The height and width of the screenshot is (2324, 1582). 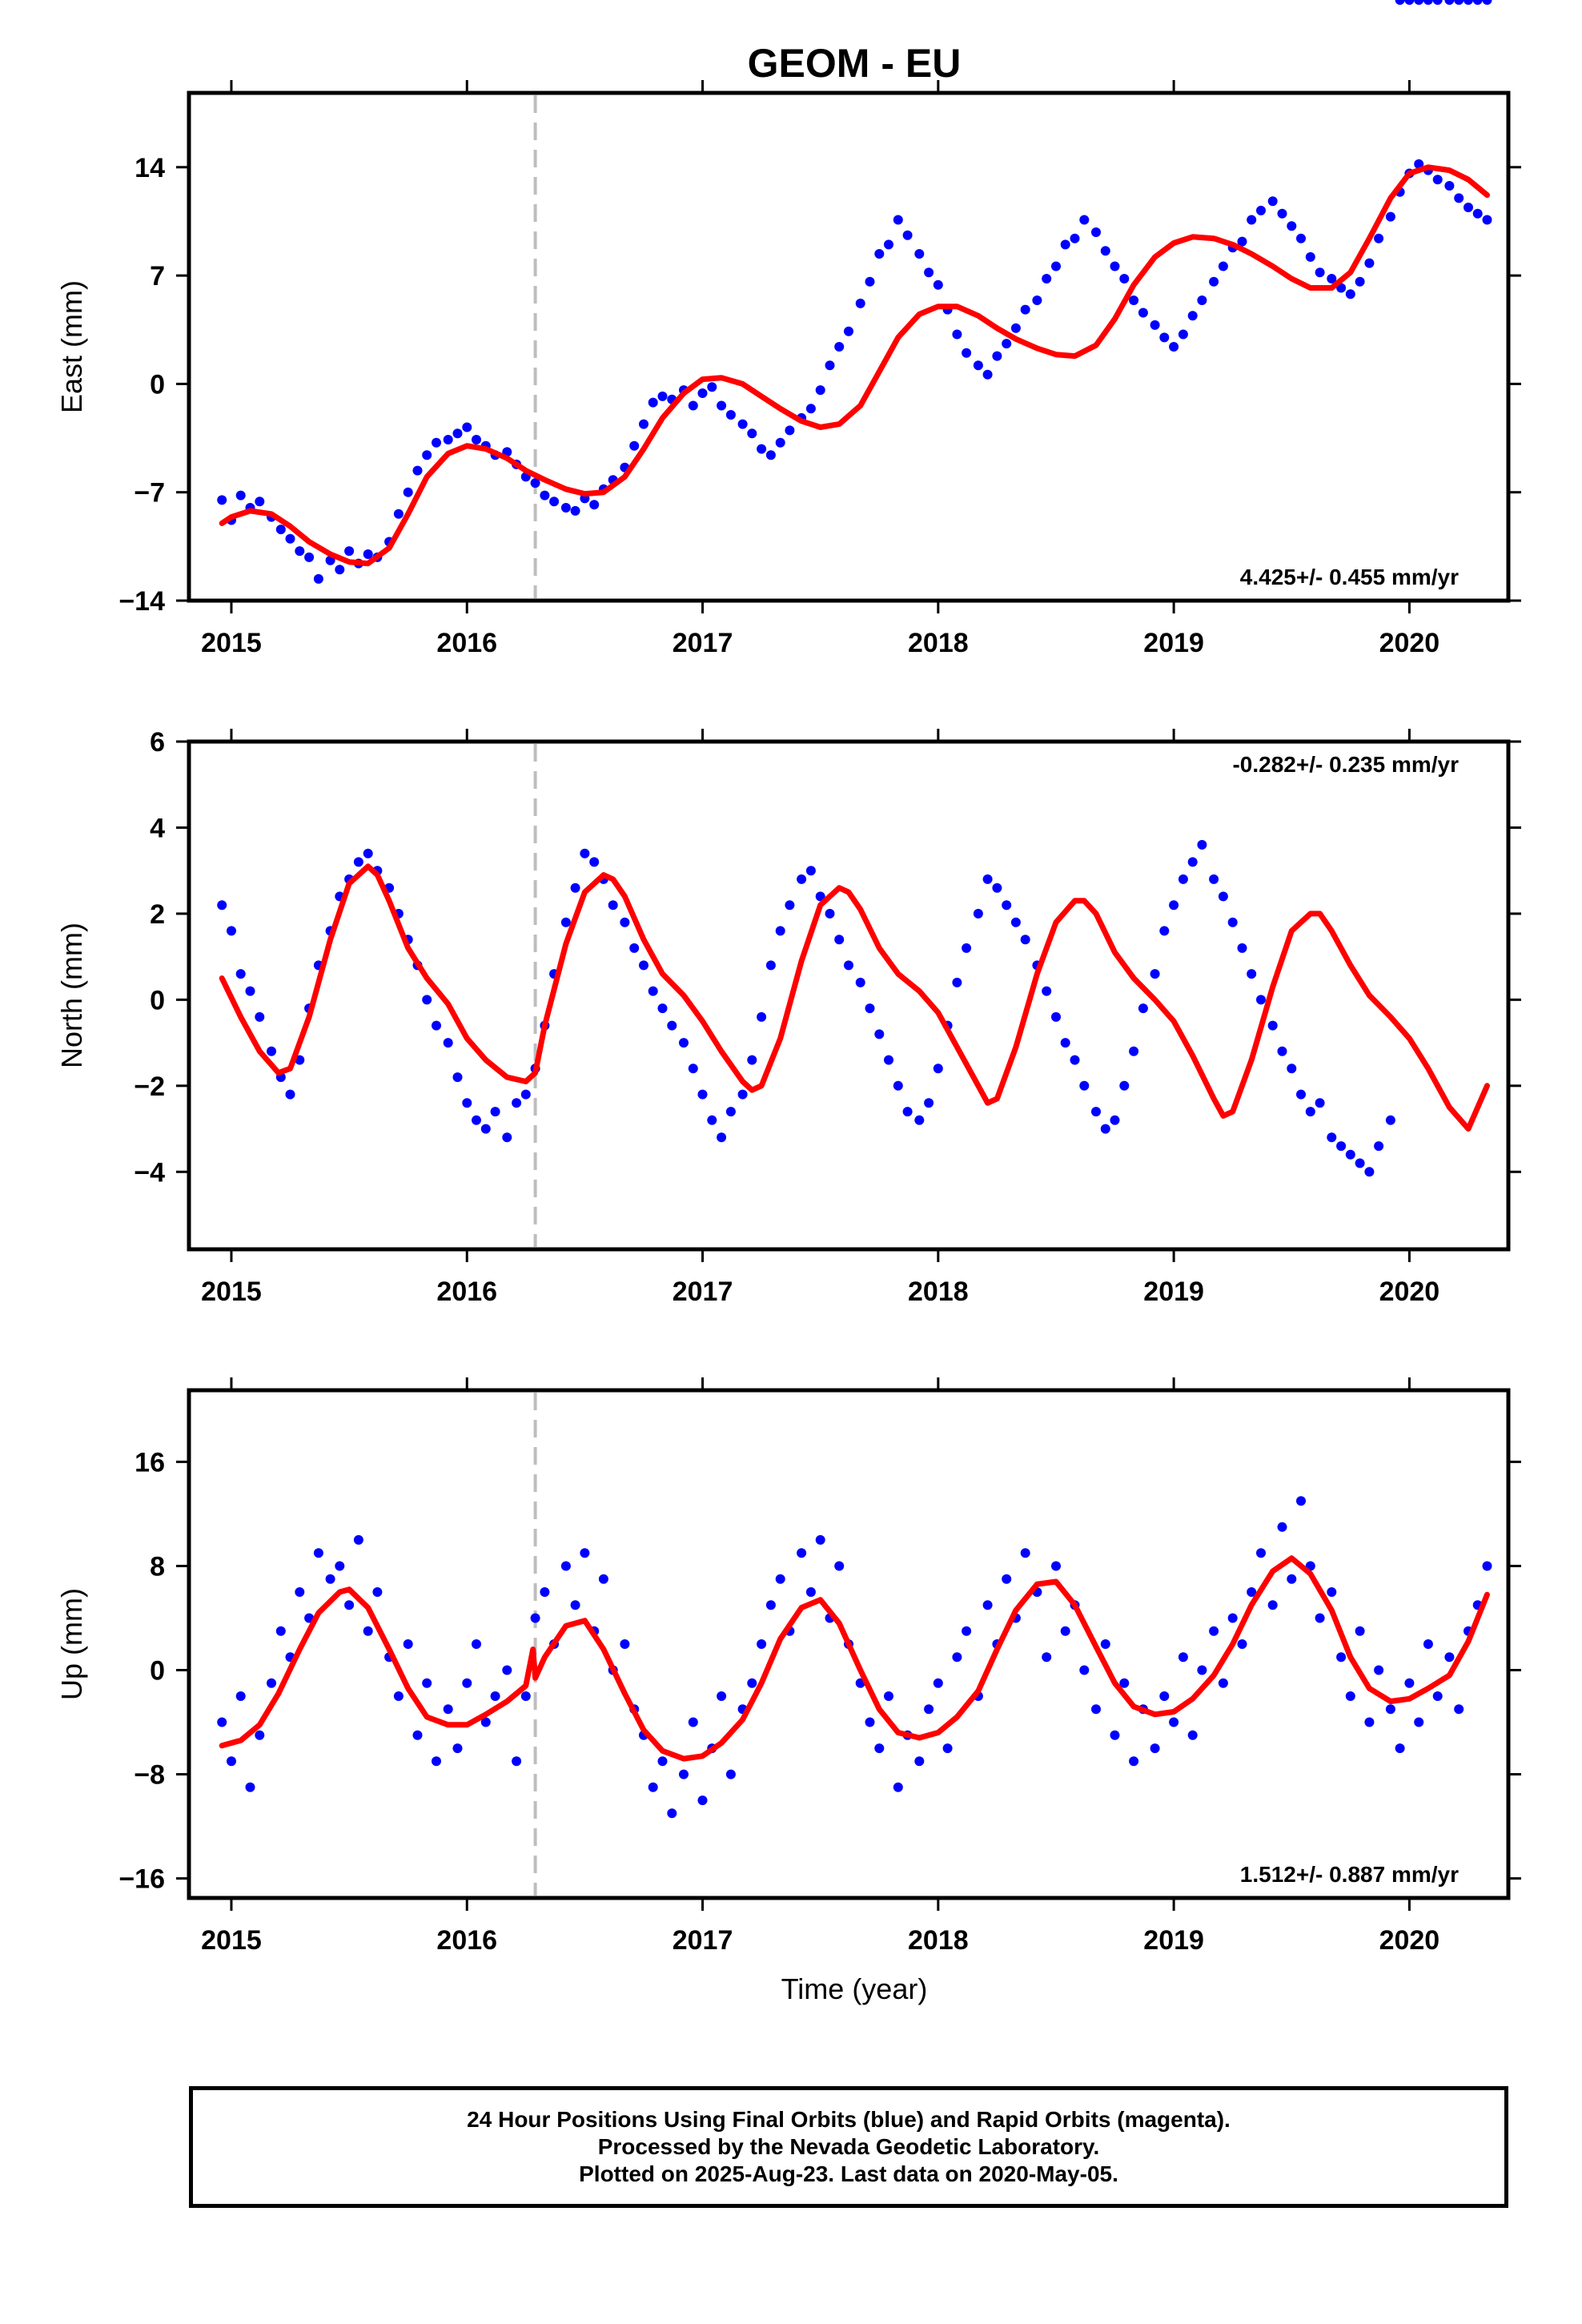 I want to click on x-tick-label: 2015, so click(x=231, y=1940).